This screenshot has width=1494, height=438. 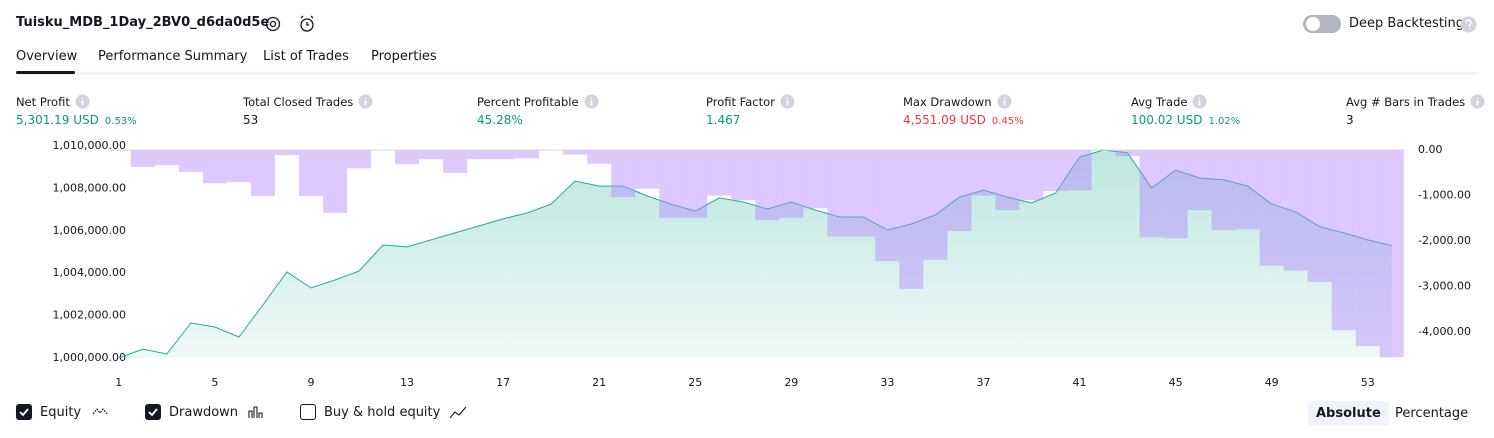 What do you see at coordinates (100, 411) in the screenshot?
I see `legend-glyph` at bounding box center [100, 411].